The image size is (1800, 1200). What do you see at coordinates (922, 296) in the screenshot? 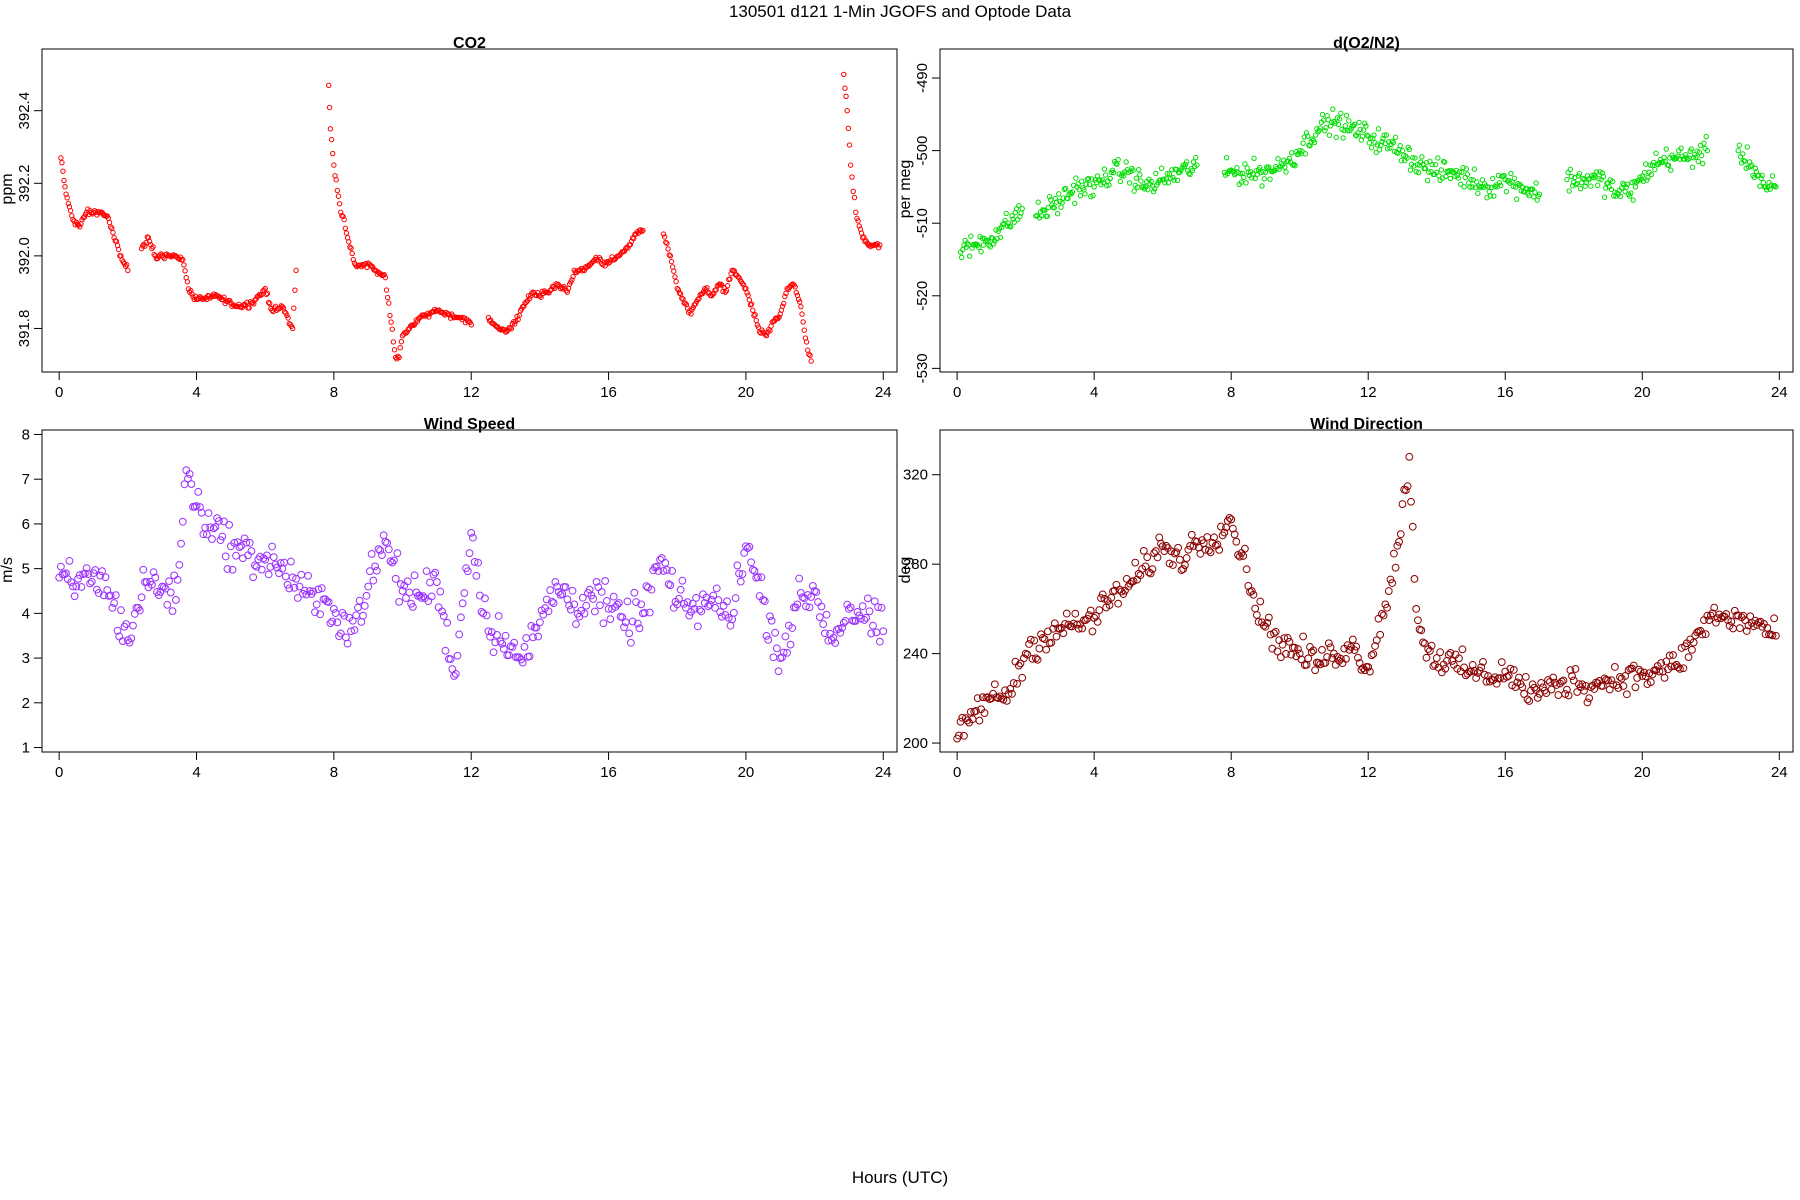
I see `y-tick-label: -520` at bounding box center [922, 296].